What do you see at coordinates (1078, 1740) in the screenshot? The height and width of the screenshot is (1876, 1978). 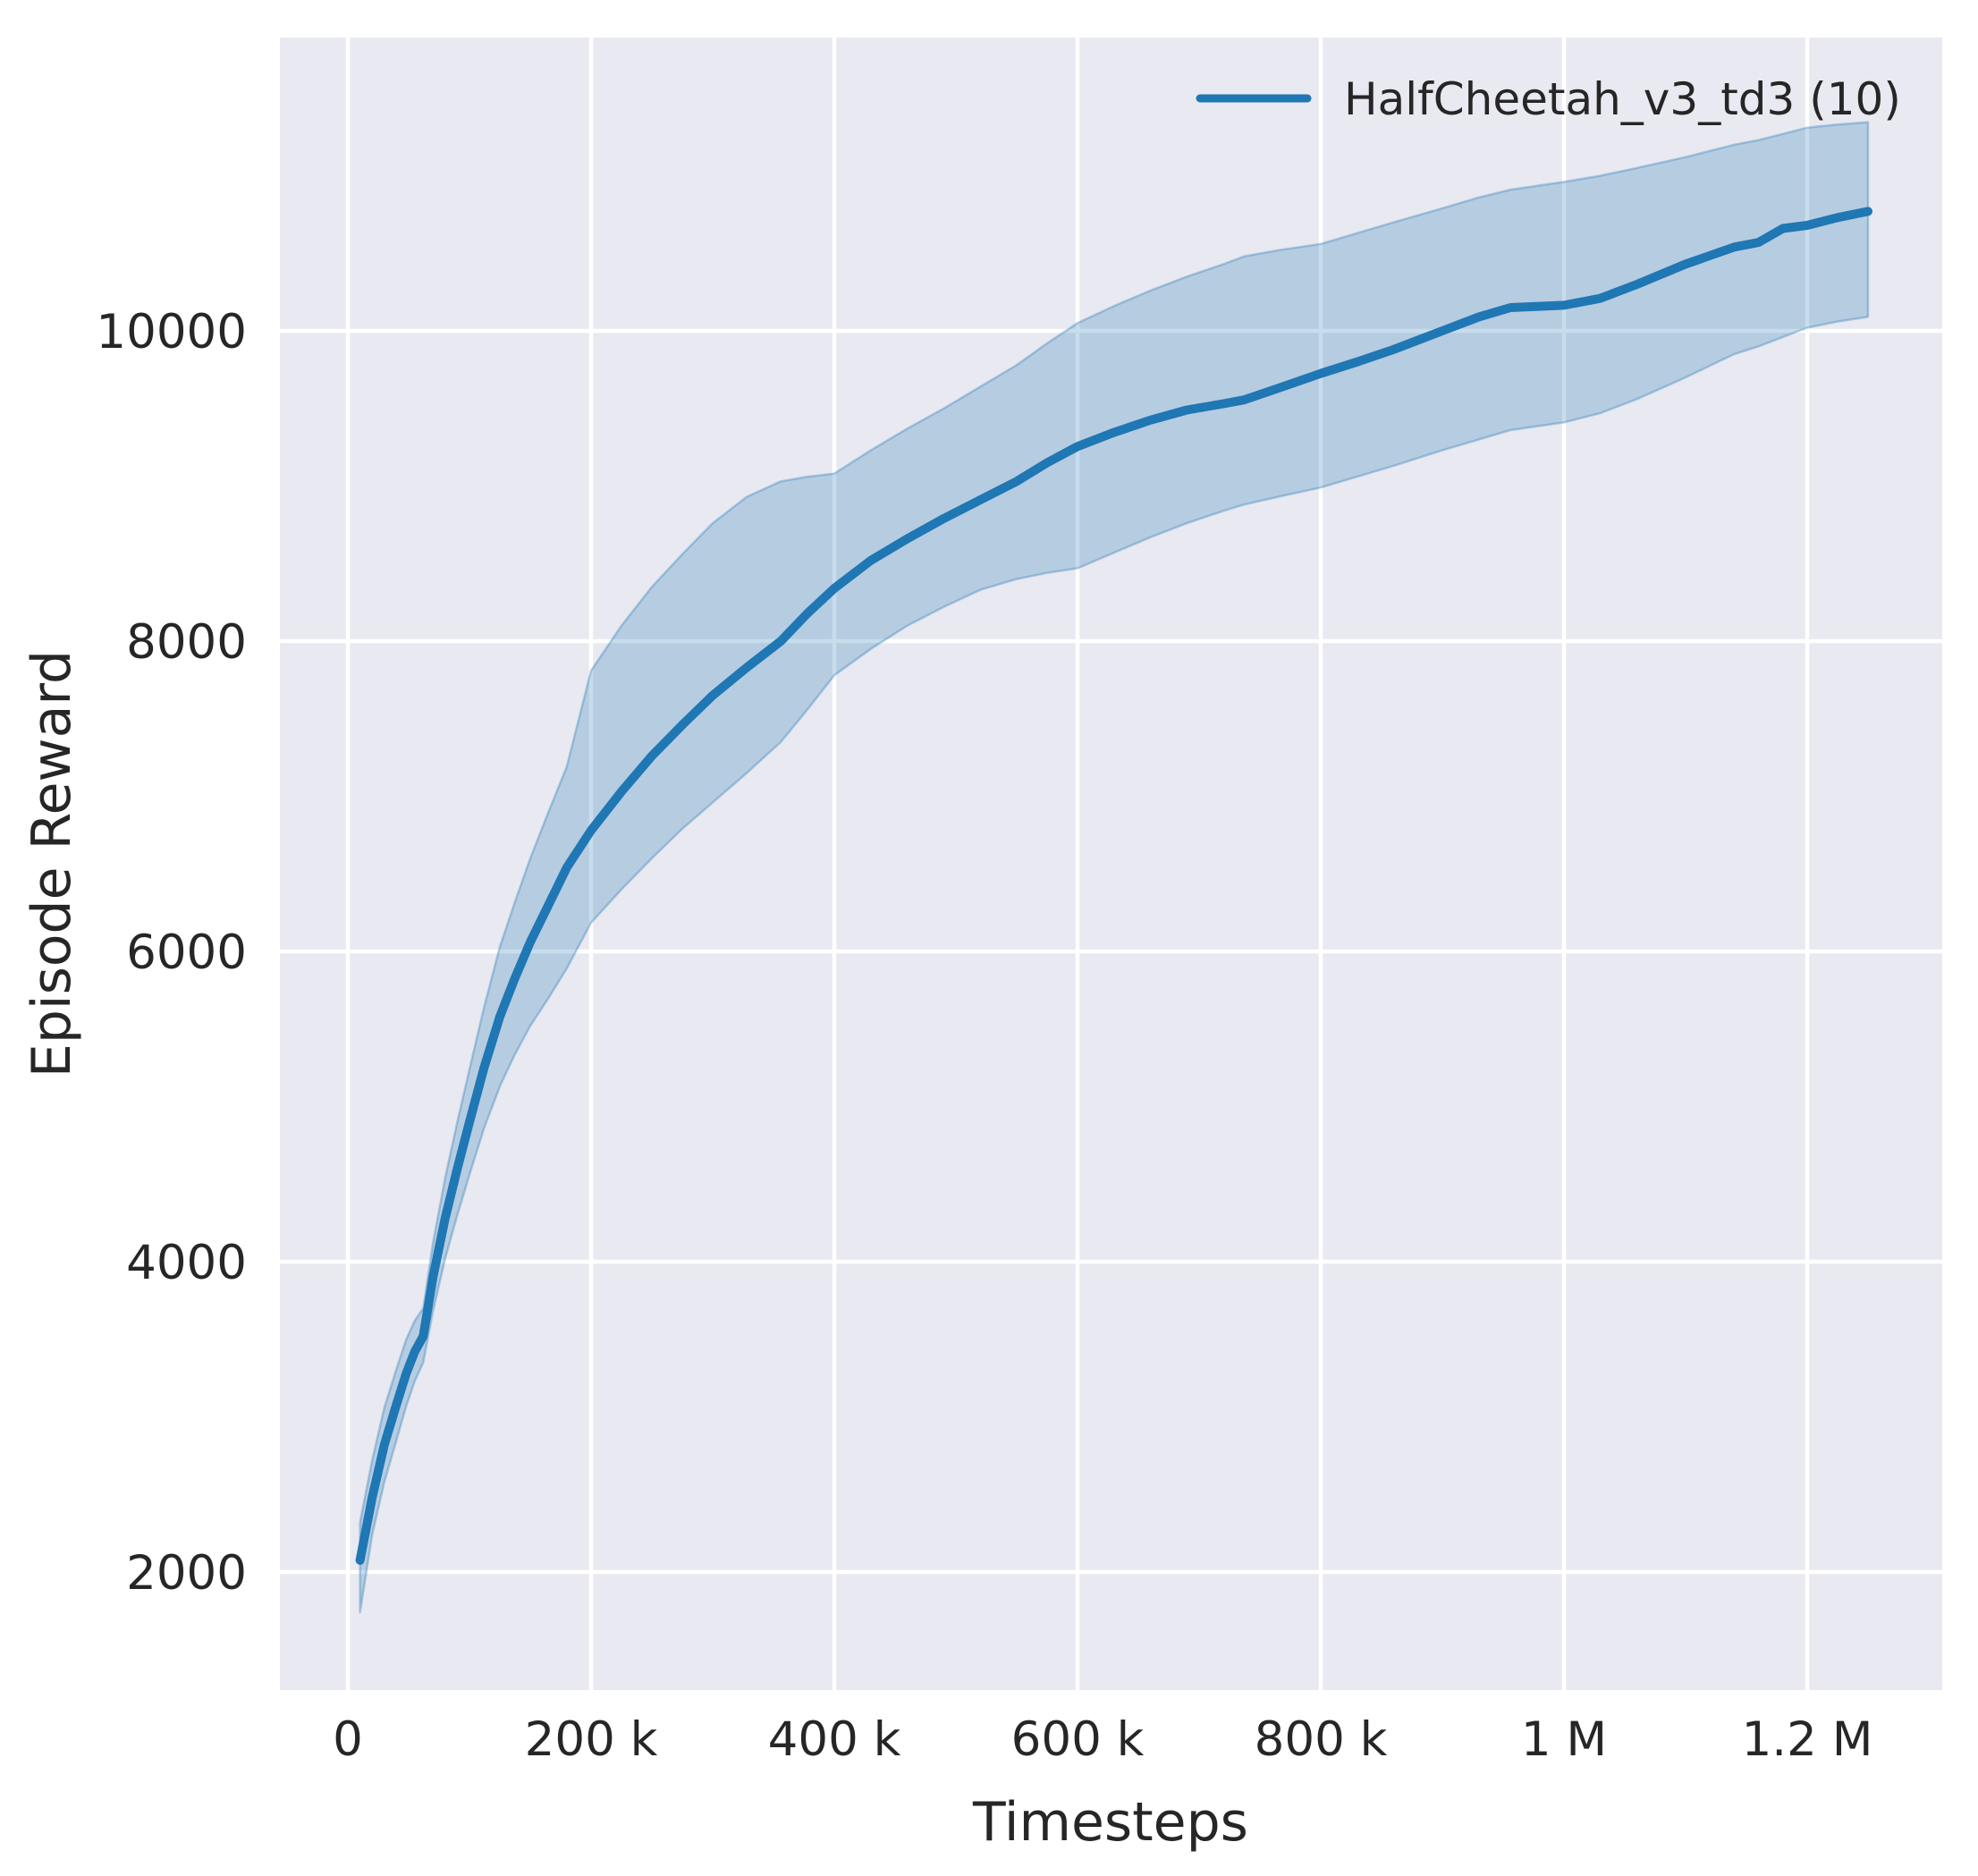 I see `x-tick-label: 600 k` at bounding box center [1078, 1740].